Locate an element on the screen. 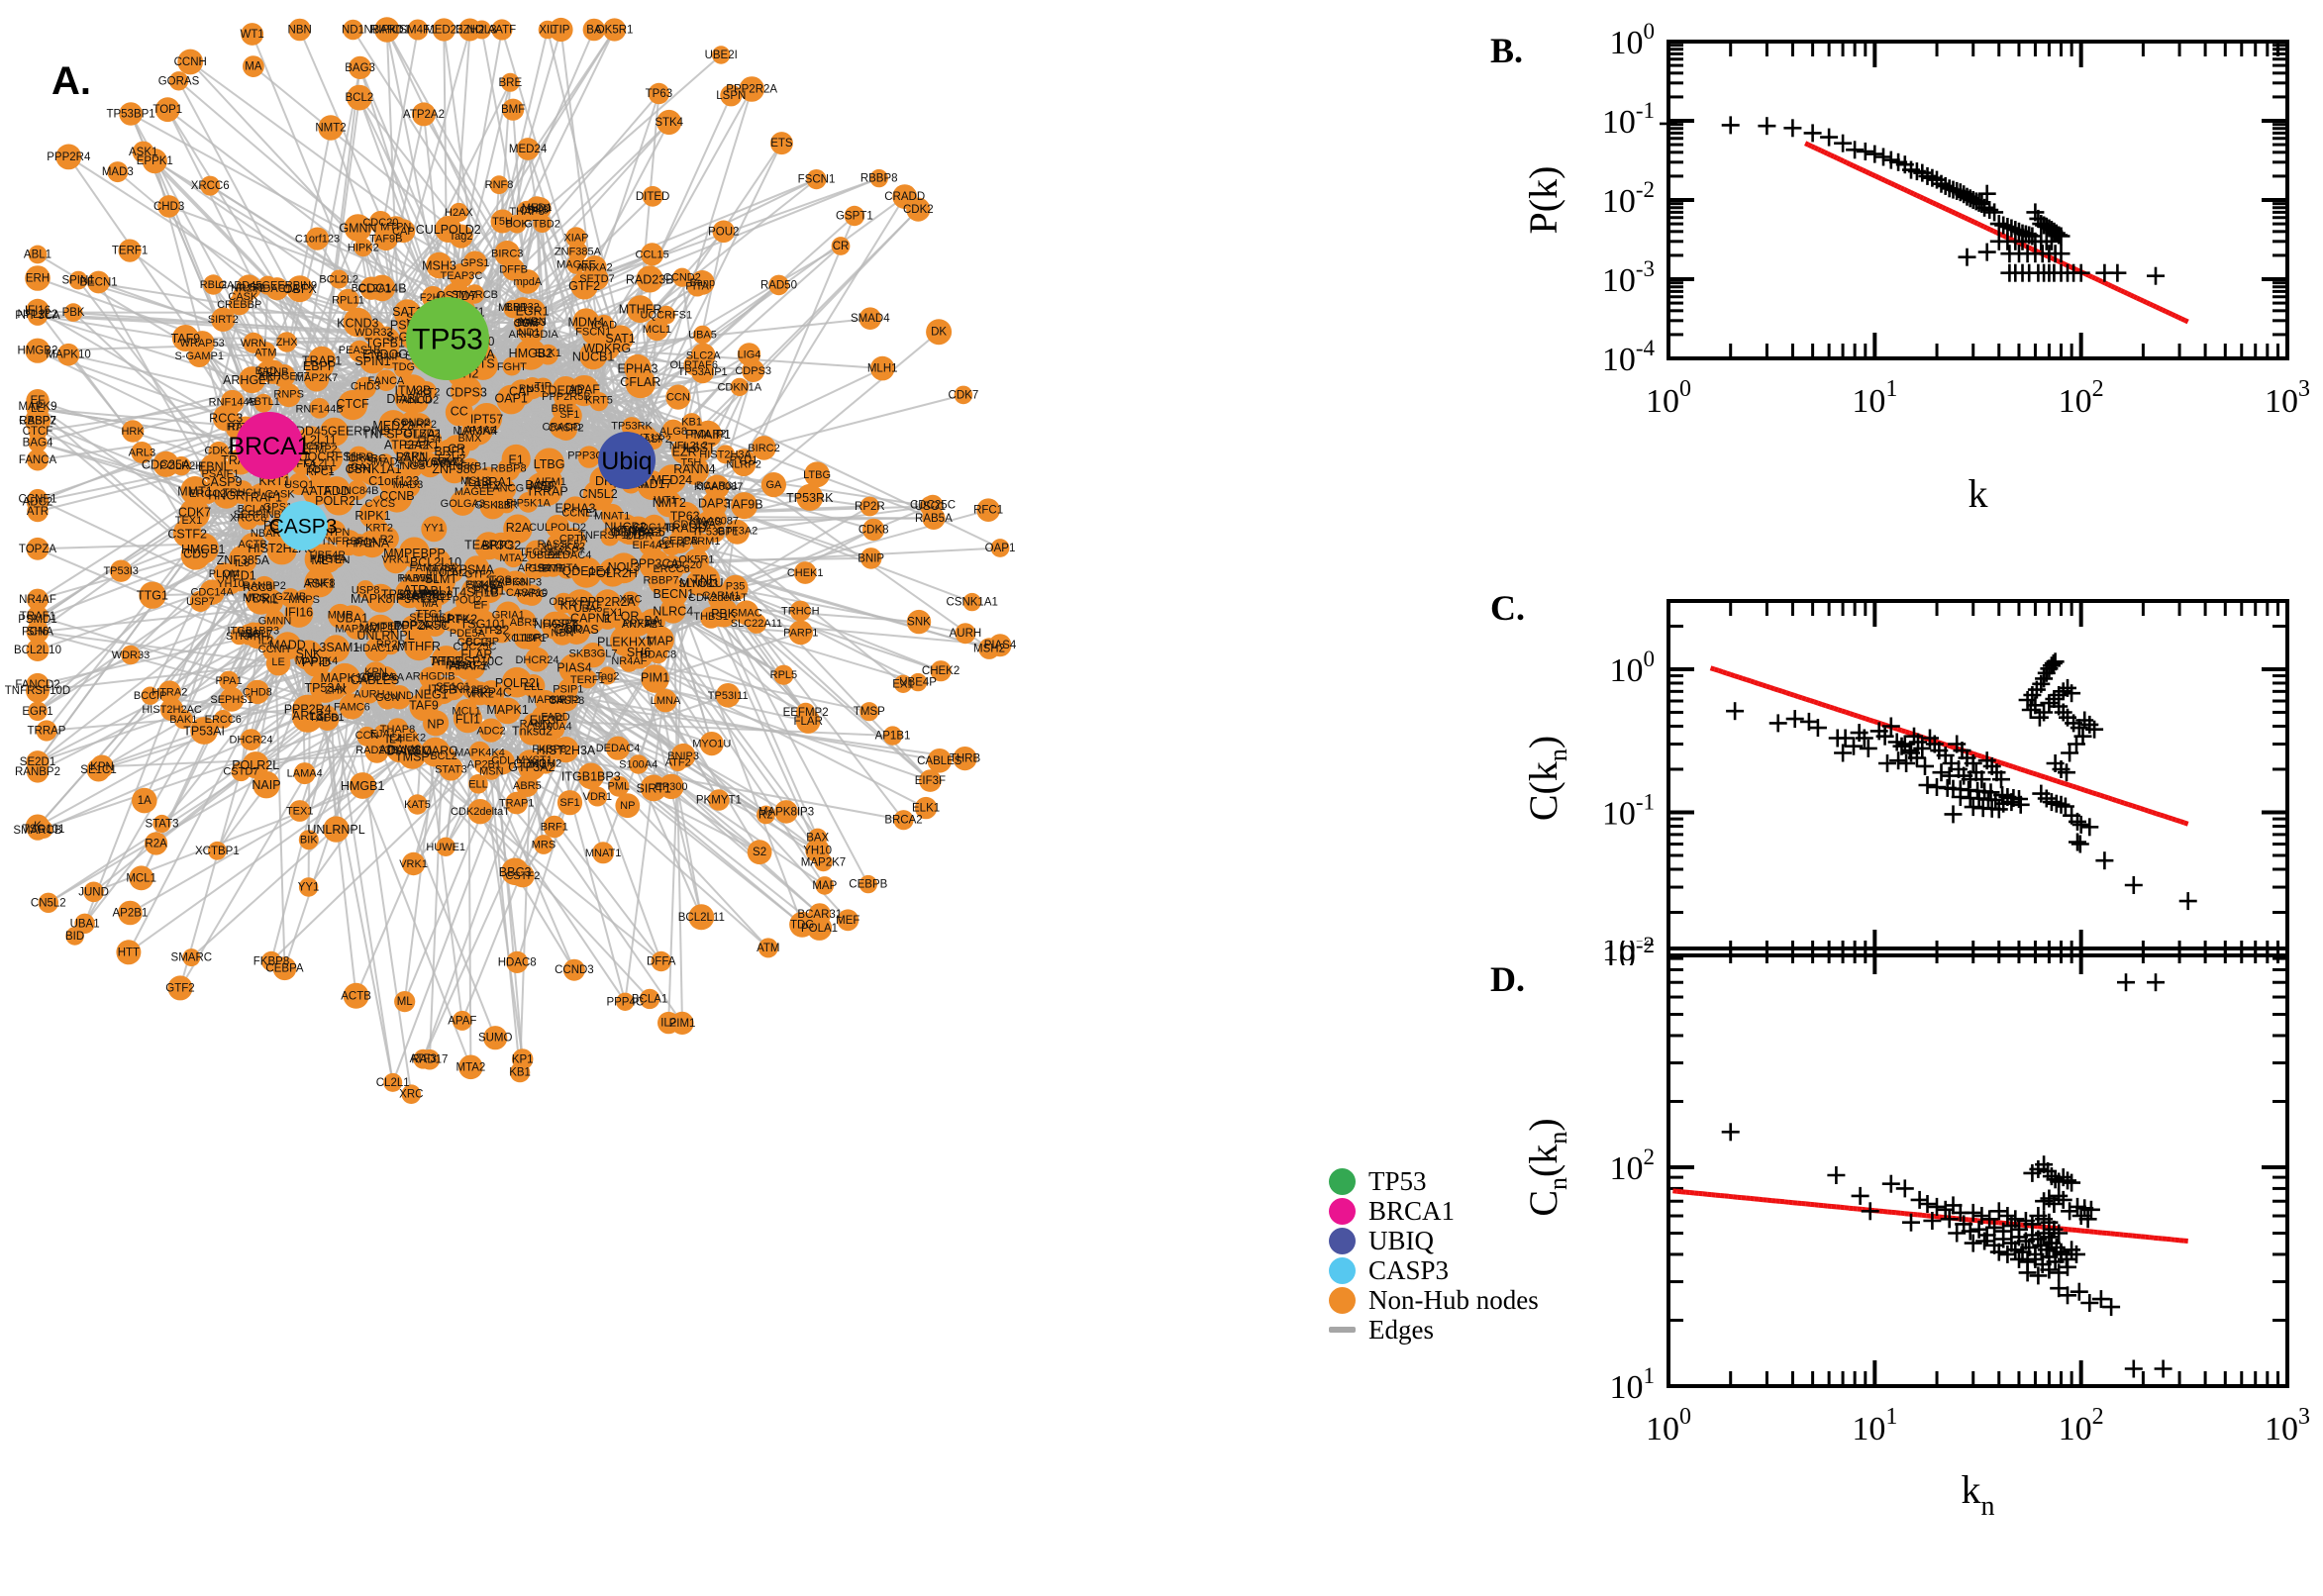 Image resolution: width=2323 pixels, height=1596 pixels. gene-node-label: NOL3 is located at coordinates (481, 31).